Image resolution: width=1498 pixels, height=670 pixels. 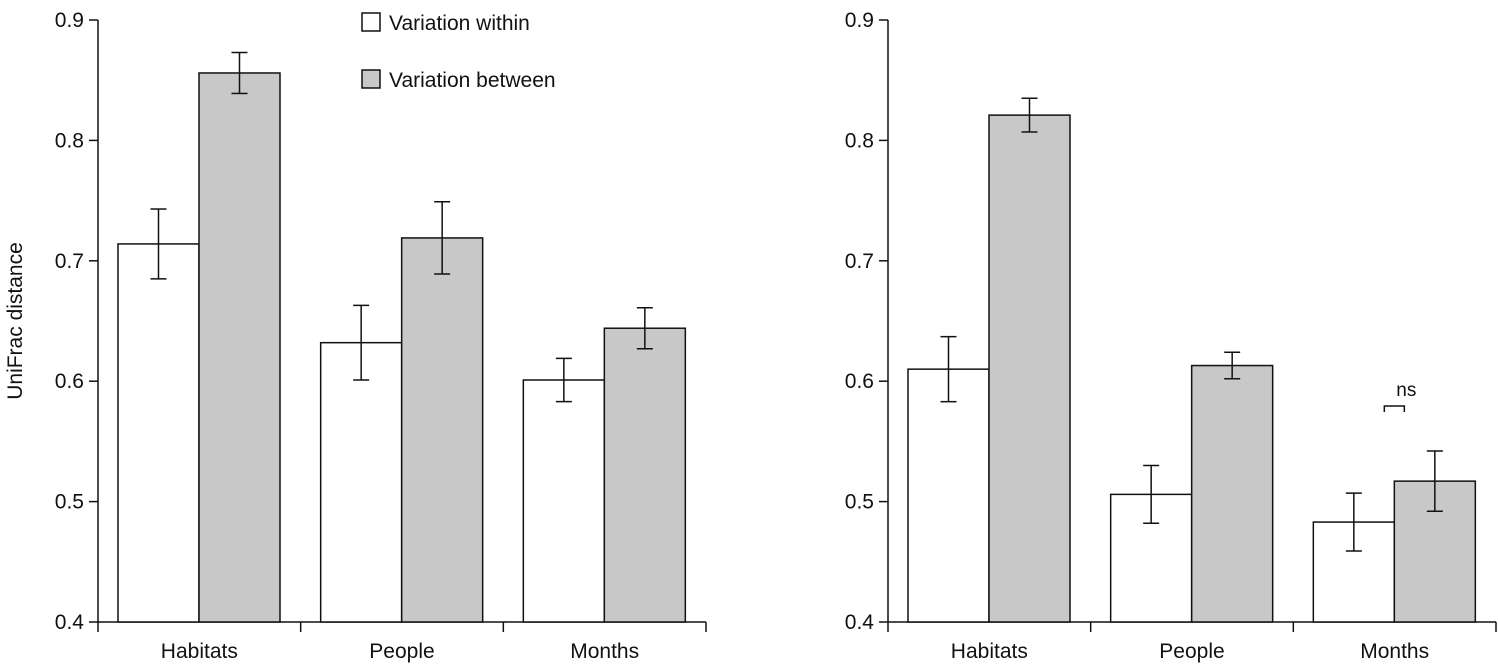 What do you see at coordinates (472, 80) in the screenshot?
I see `legend-label: Variation between` at bounding box center [472, 80].